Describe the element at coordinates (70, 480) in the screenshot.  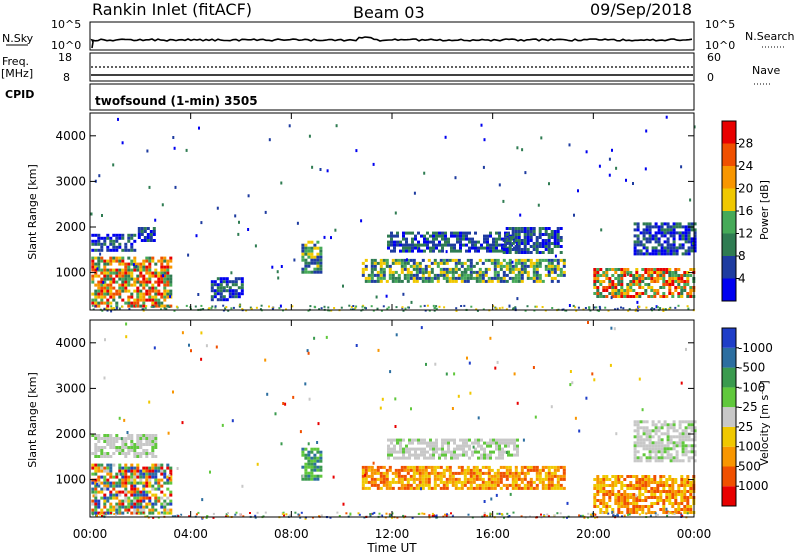
I see `y-tick-label: 1000` at that location.